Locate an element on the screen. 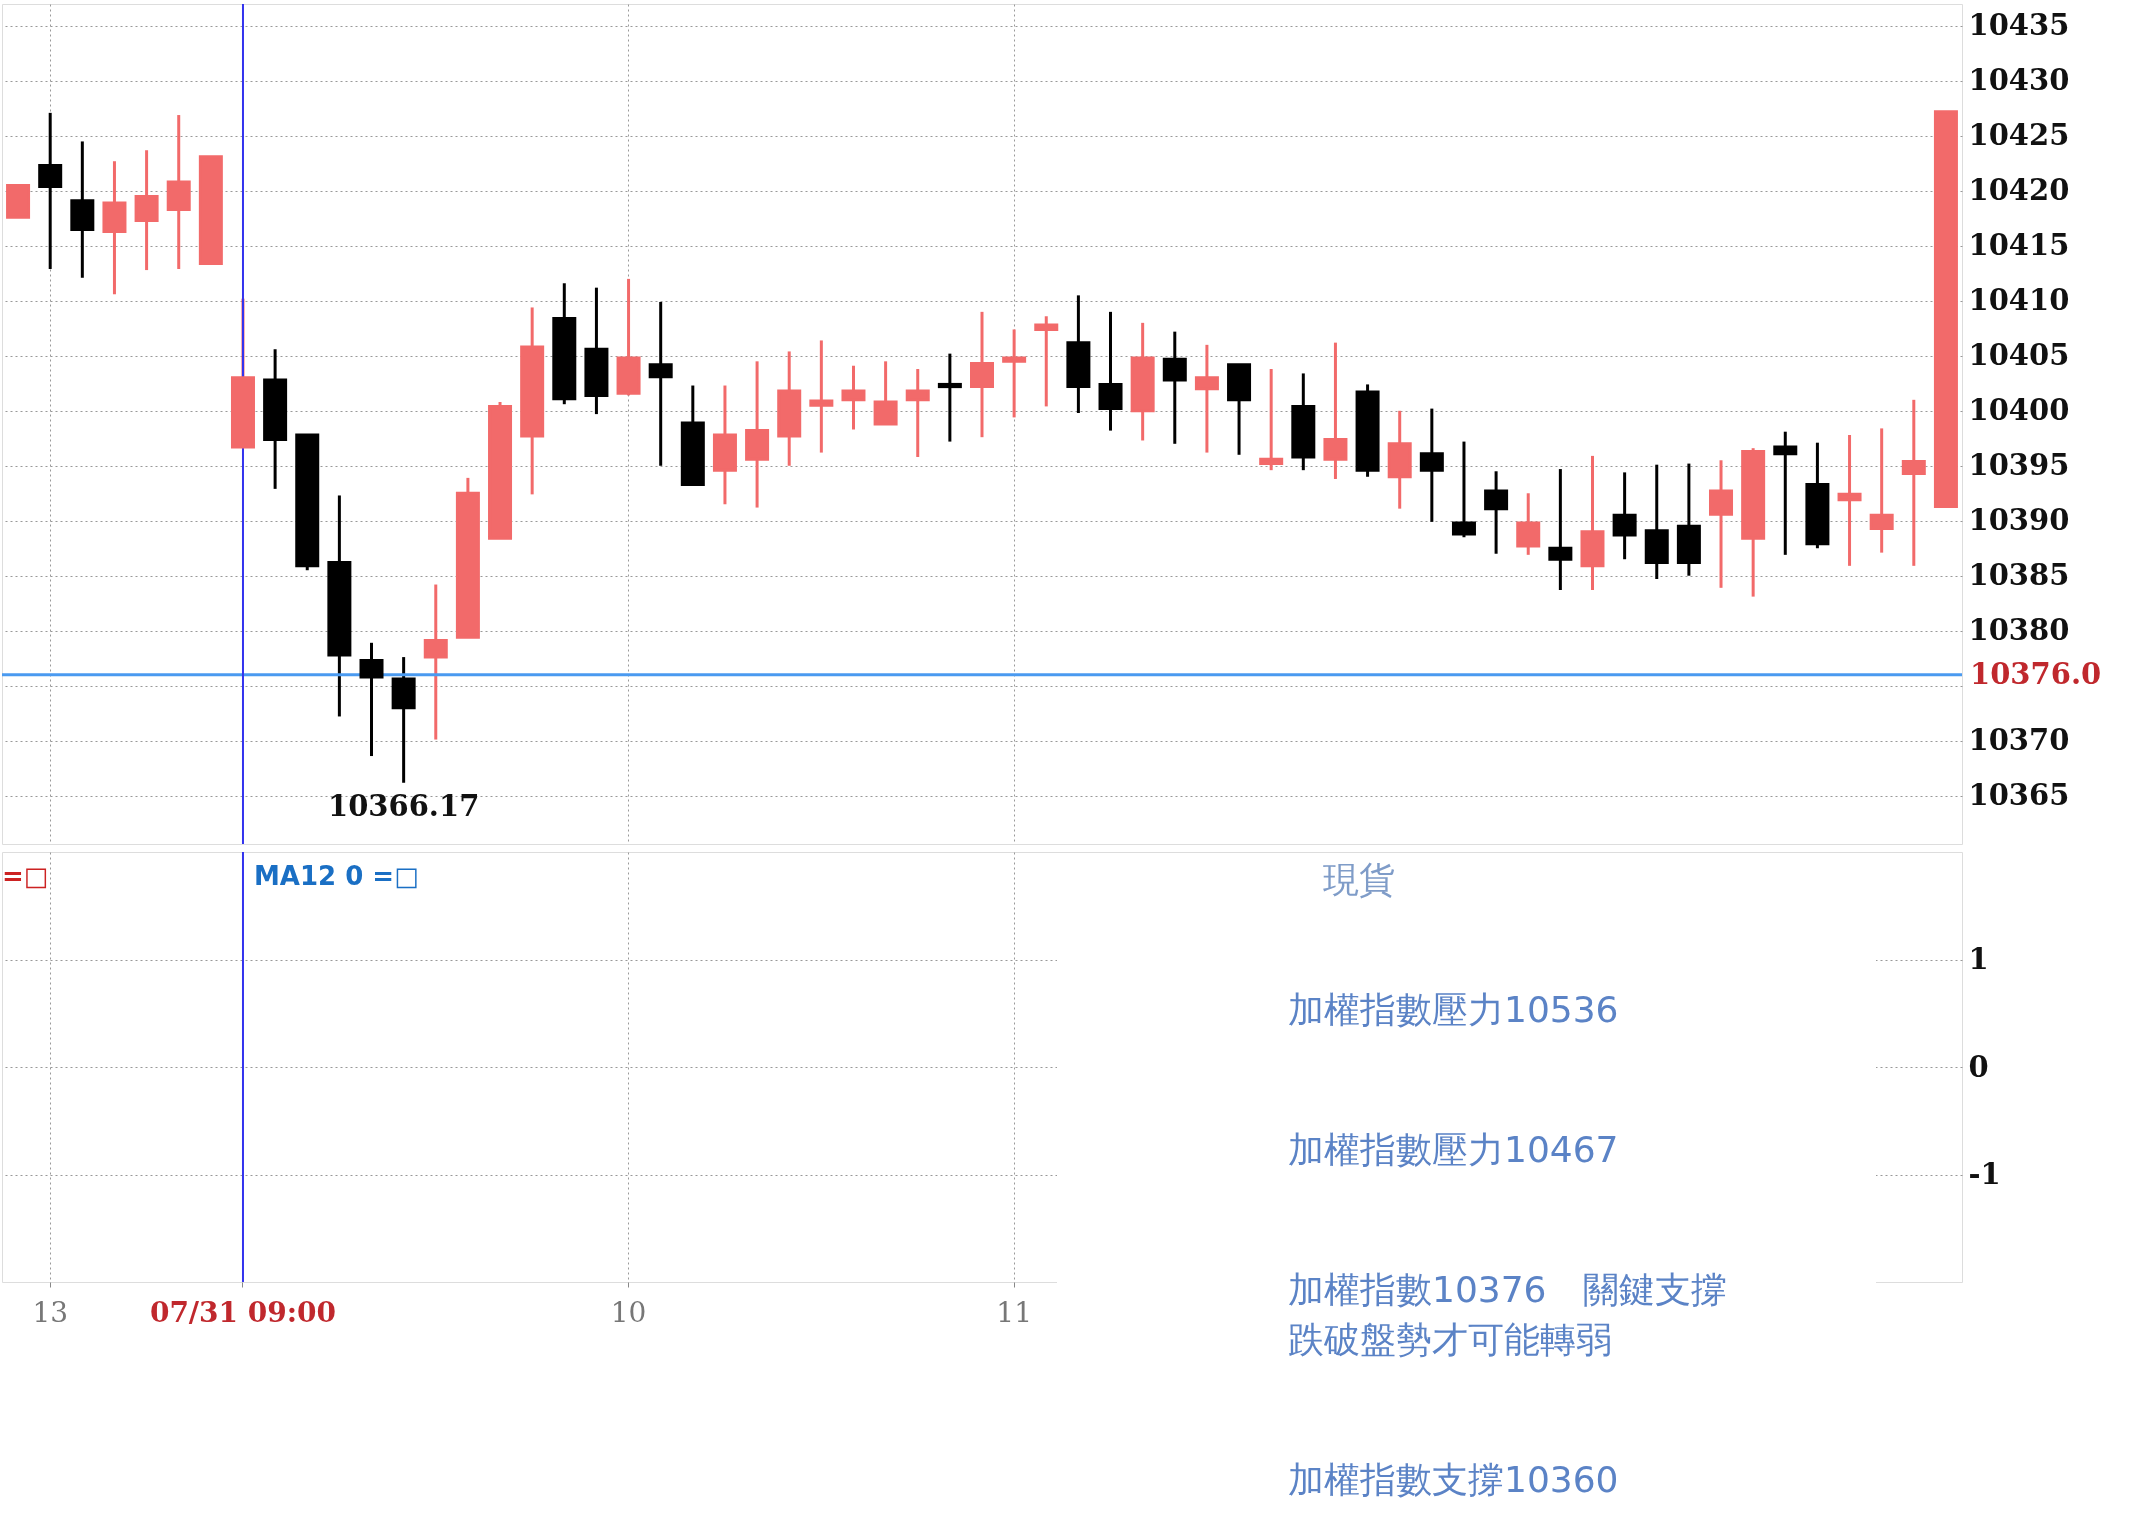 The image size is (2134, 1528). ref-line-label: 10376.0 is located at coordinates (2036, 673).